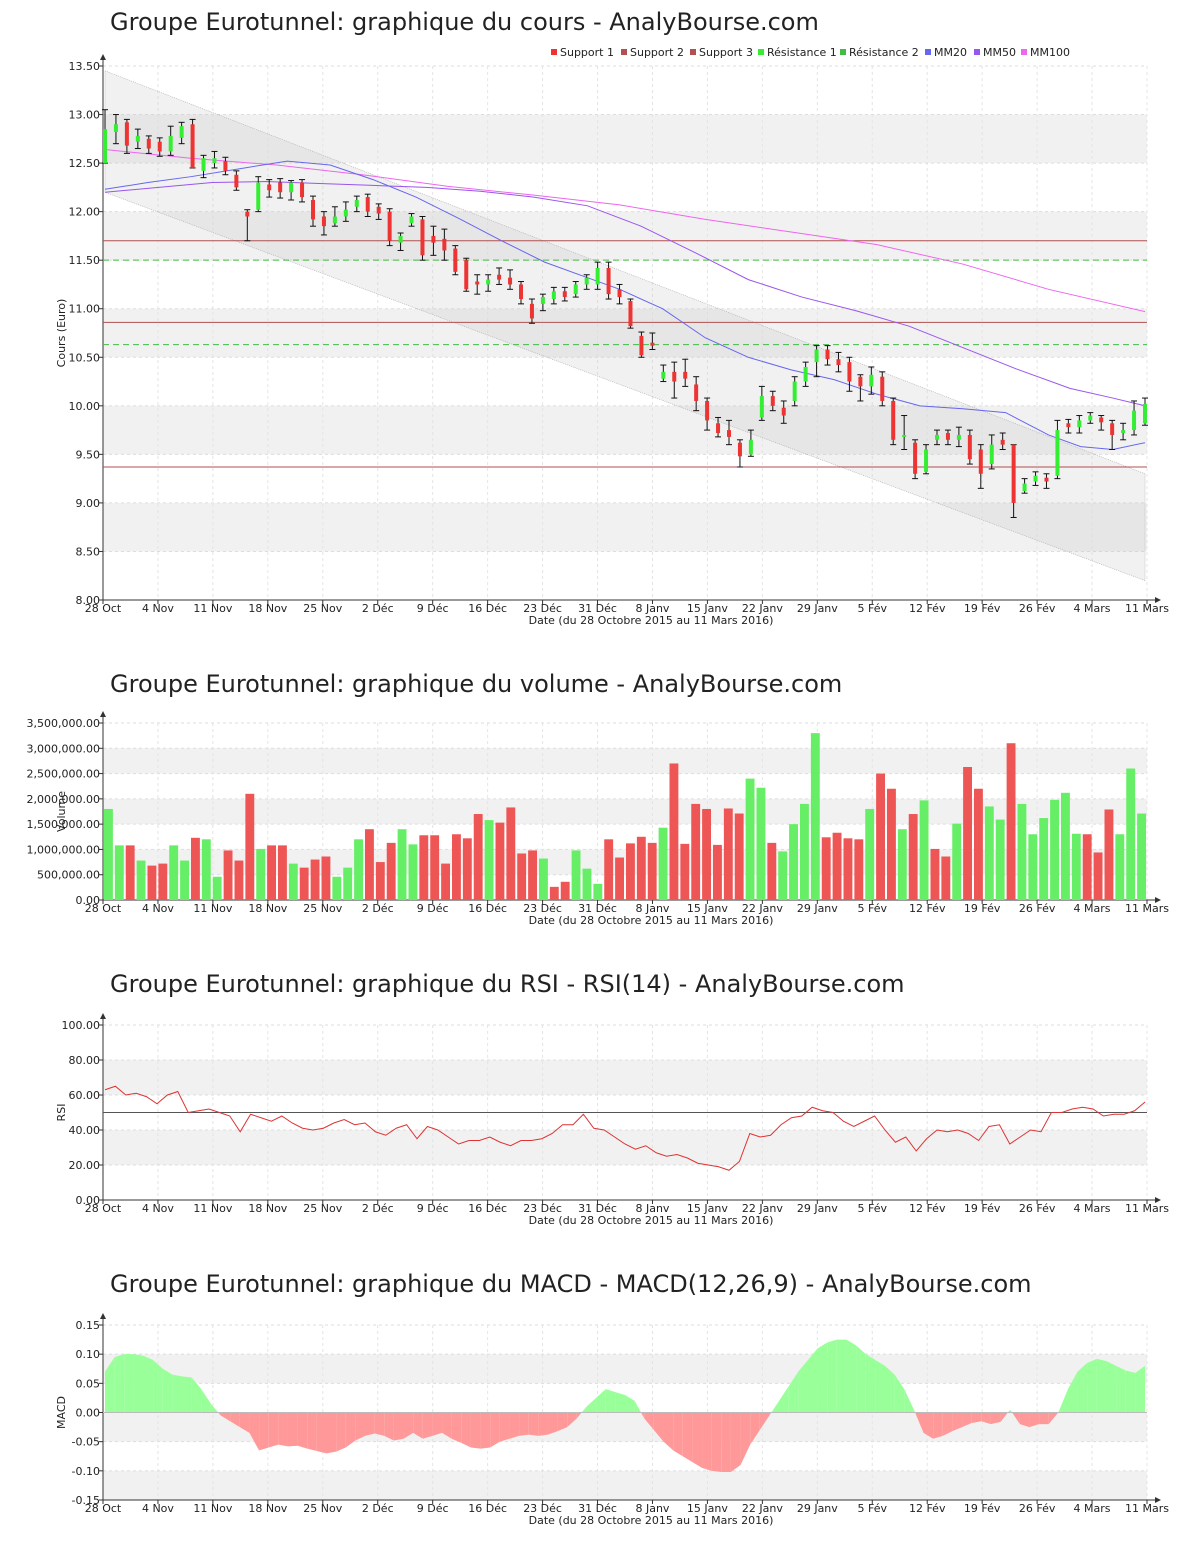  I want to click on x-tick-label: 29 Janv, so click(817, 908).